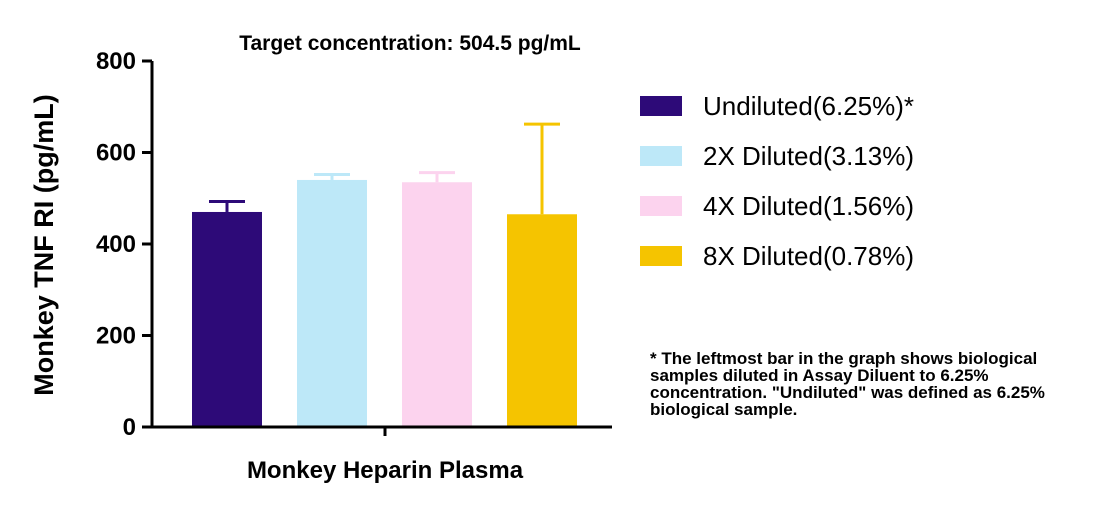  What do you see at coordinates (116, 61) in the screenshot?
I see `y-tick-label: 800` at bounding box center [116, 61].